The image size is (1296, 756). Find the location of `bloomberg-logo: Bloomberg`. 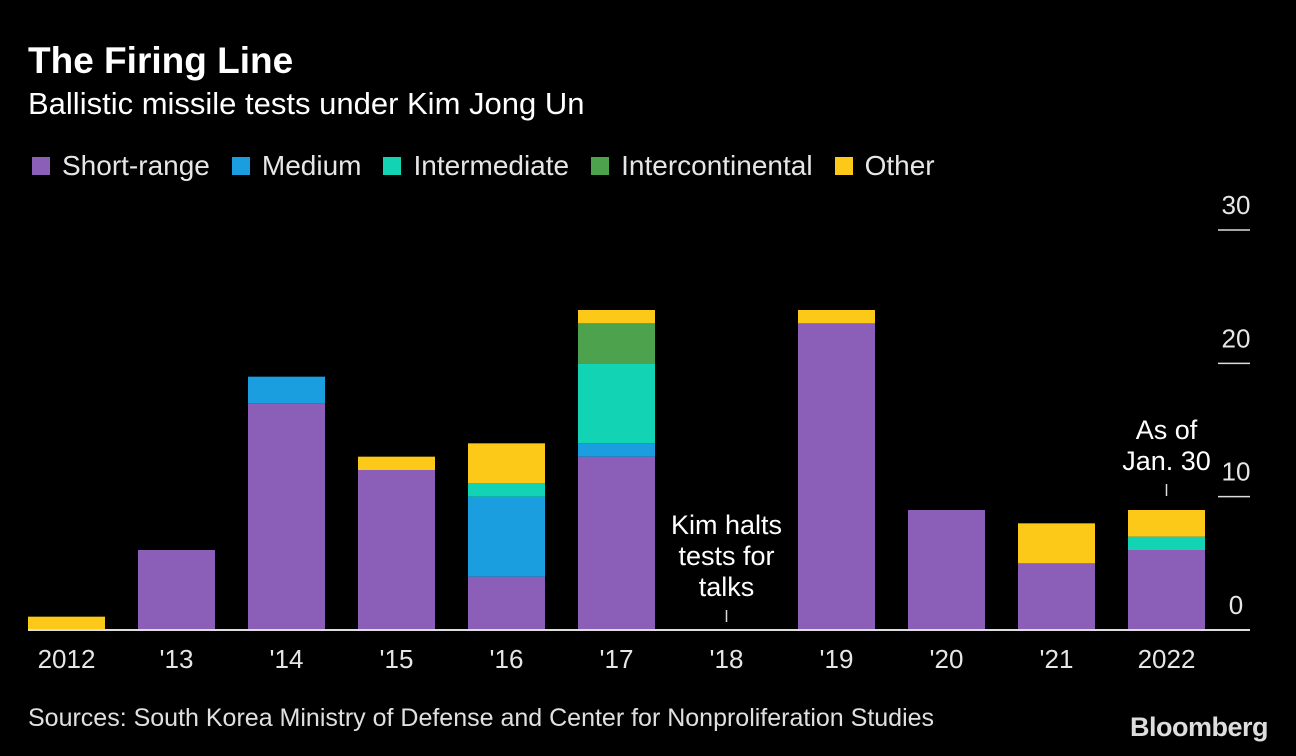

bloomberg-logo: Bloomberg is located at coordinates (1199, 727).